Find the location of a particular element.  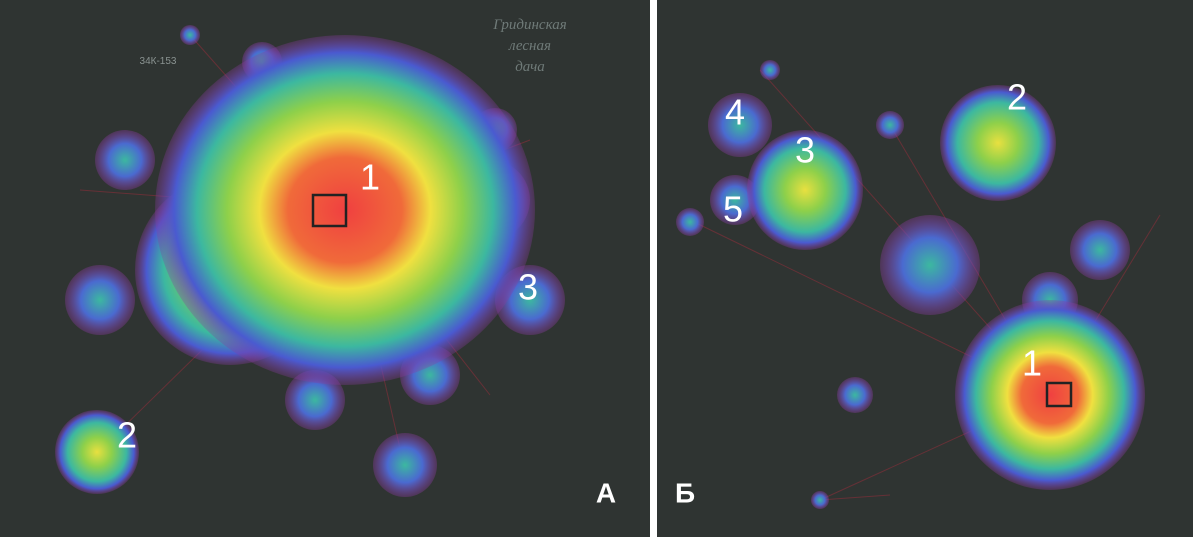

panel-label: Б is located at coordinates (685, 492).